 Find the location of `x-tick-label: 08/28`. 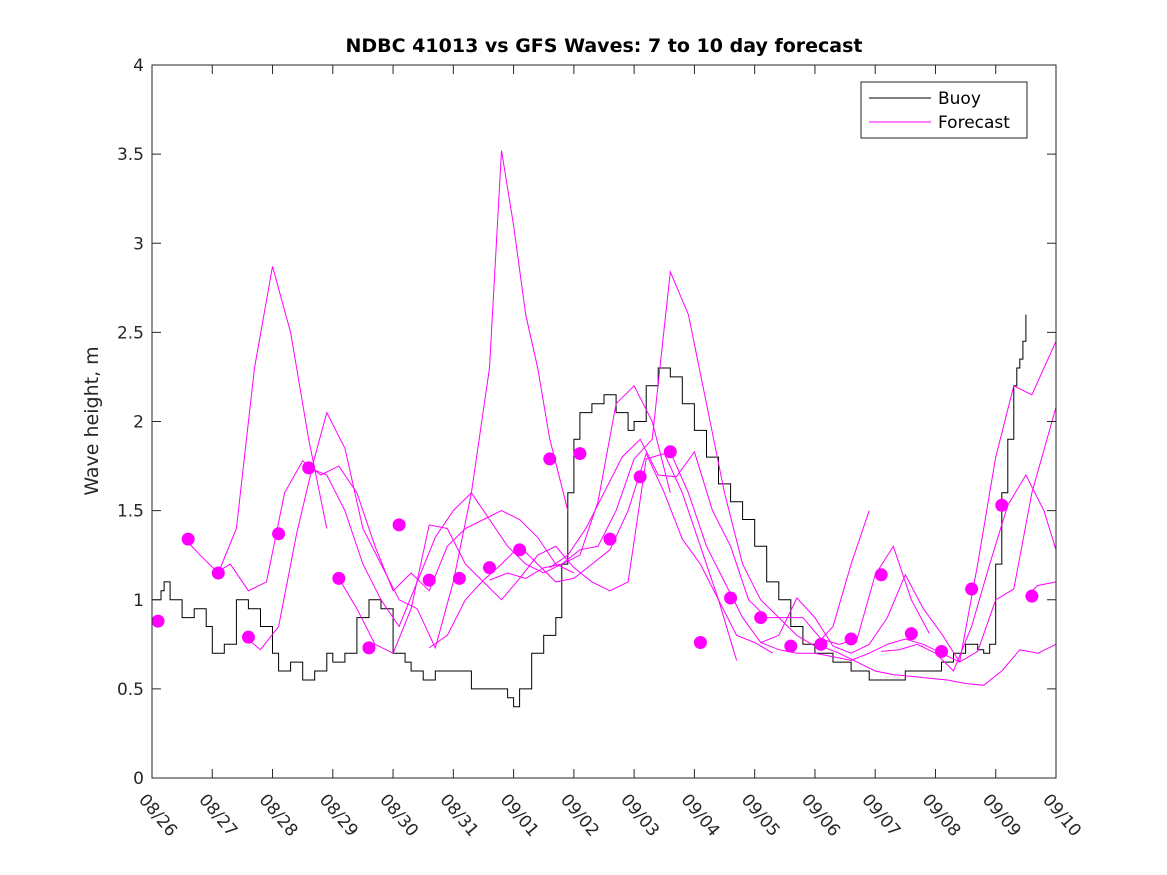

x-tick-label: 08/28 is located at coordinates (278, 815).